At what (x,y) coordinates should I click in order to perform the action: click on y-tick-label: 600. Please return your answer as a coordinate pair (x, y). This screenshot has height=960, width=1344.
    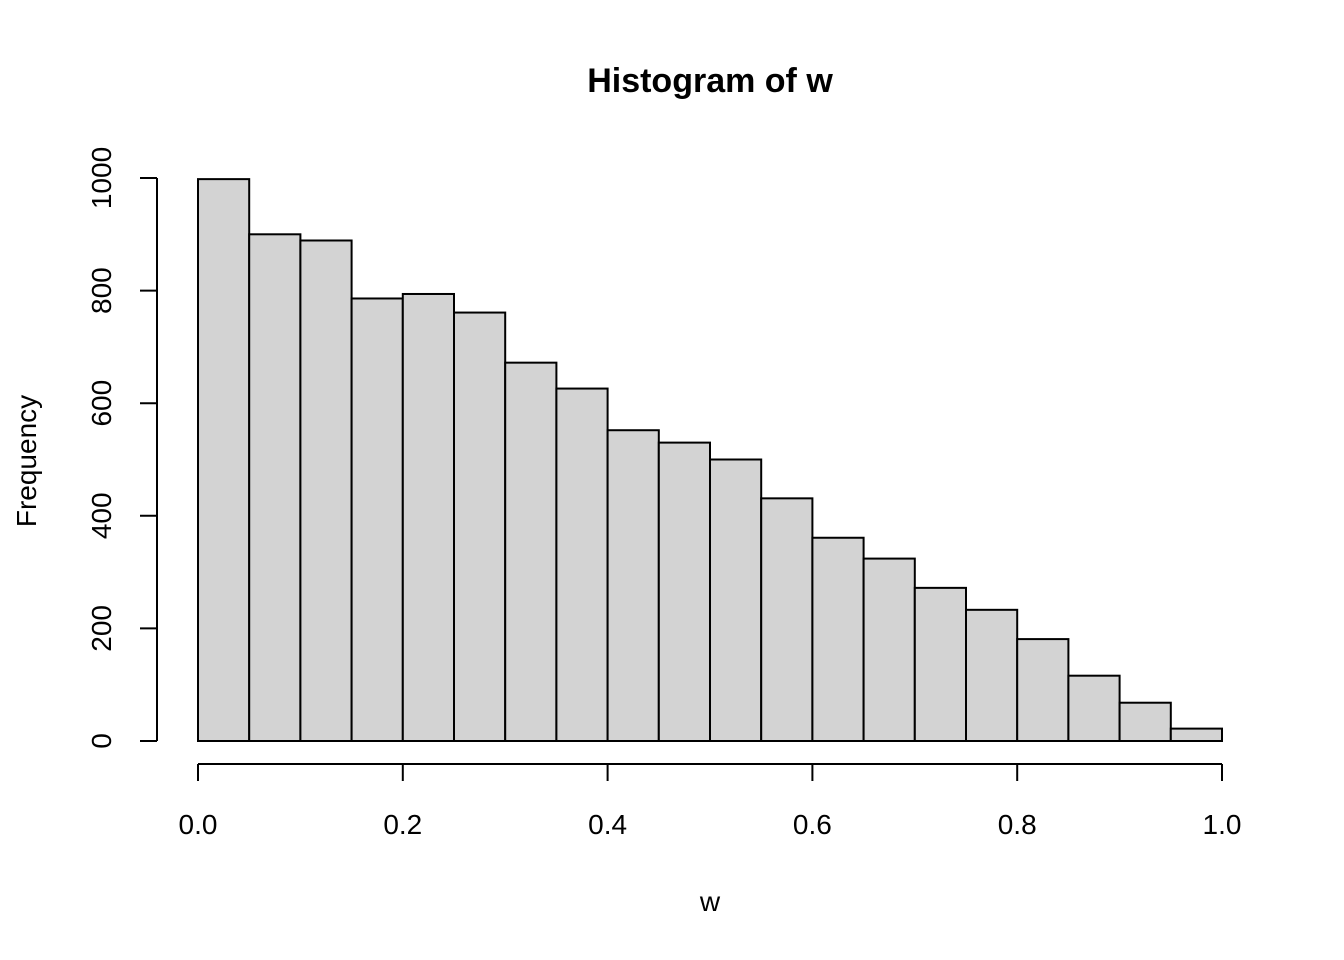
    Looking at the image, I should click on (101, 403).